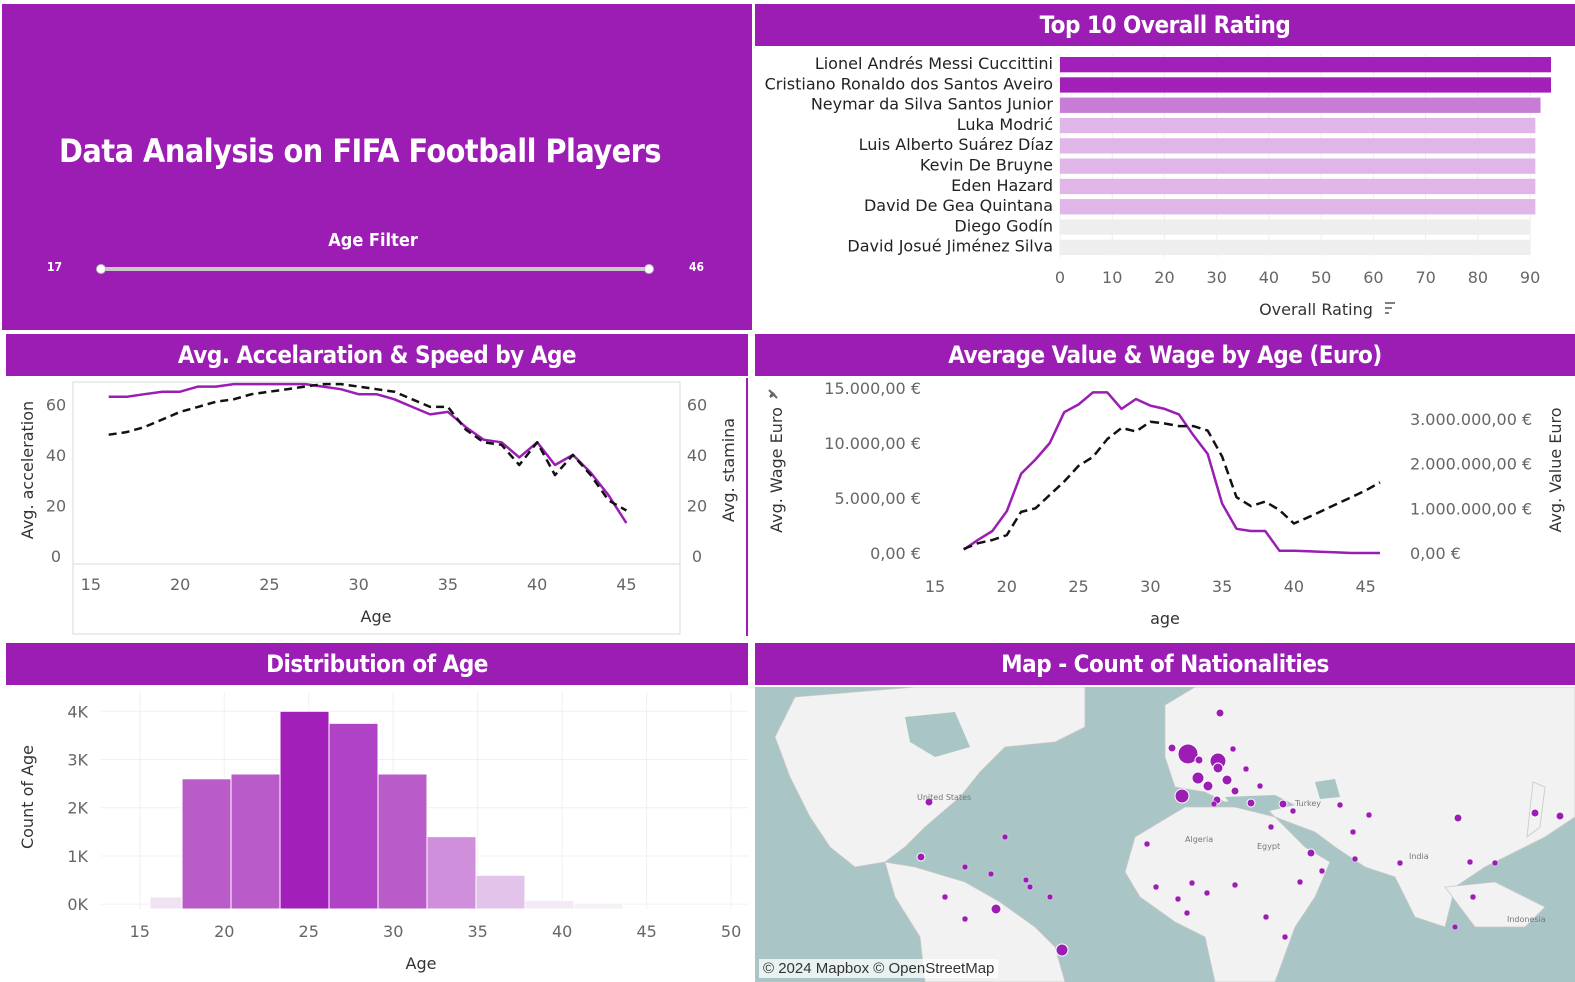  I want to click on age-filter-label: Age Filter, so click(373, 240).